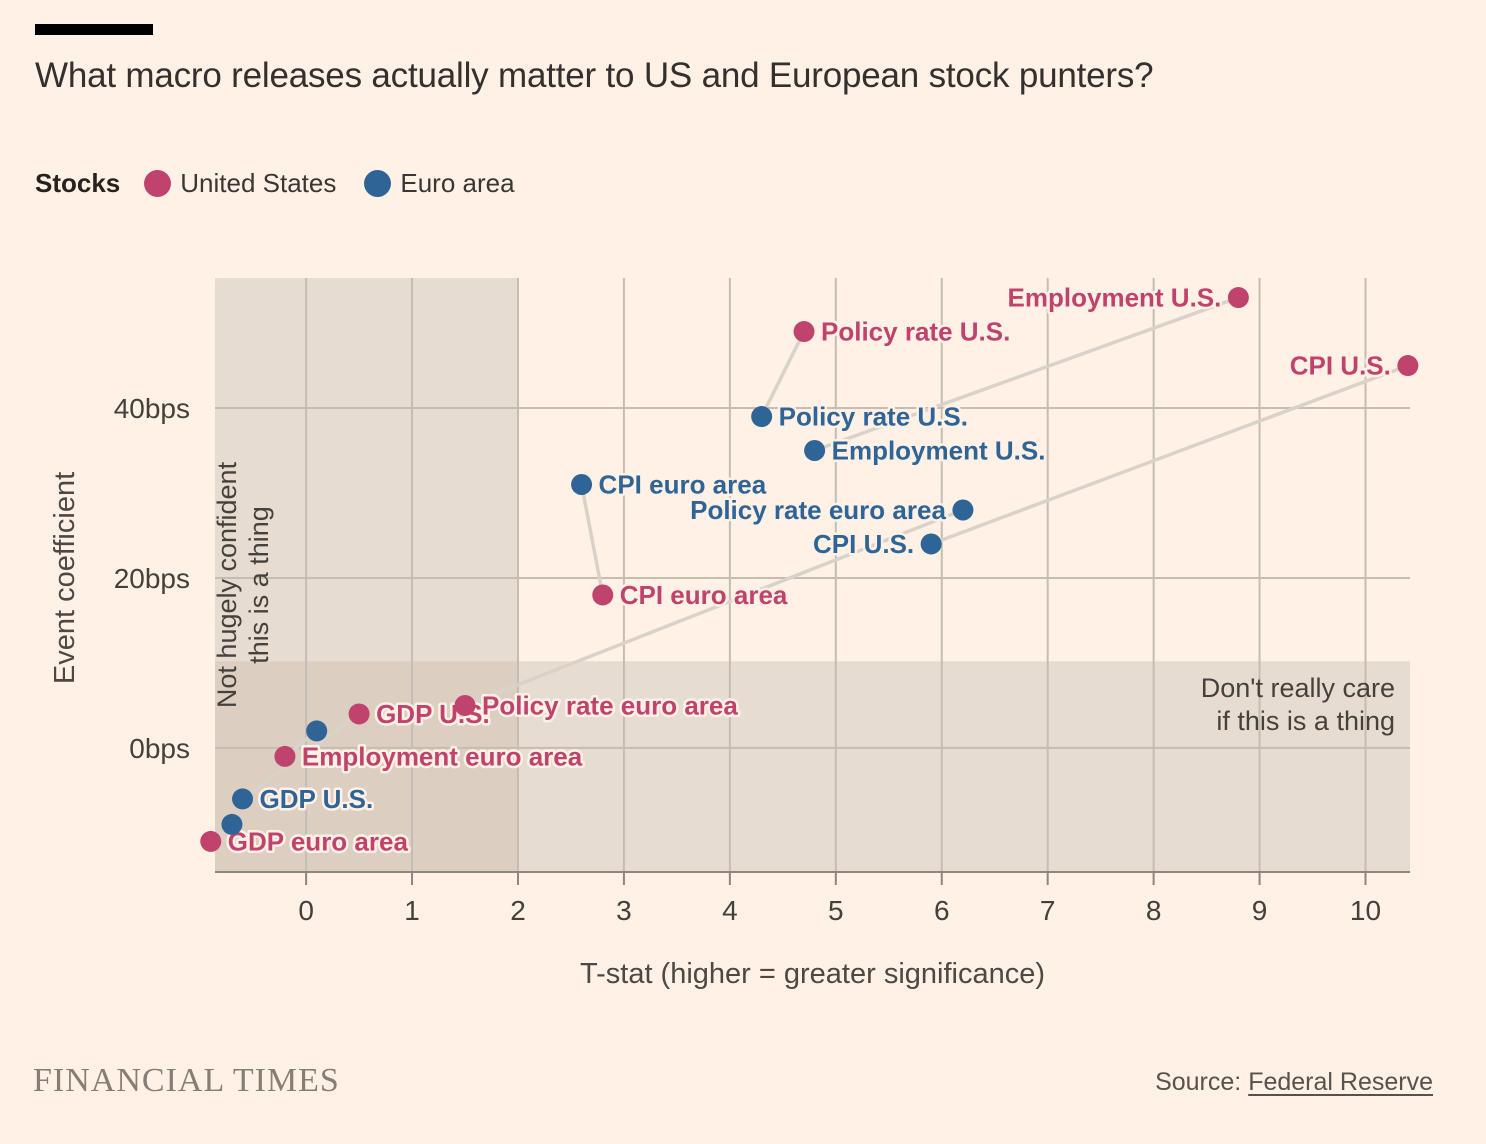 This screenshot has width=1486, height=1144. Describe the element at coordinates (1048, 910) in the screenshot. I see `x-tick-label: 7` at that location.